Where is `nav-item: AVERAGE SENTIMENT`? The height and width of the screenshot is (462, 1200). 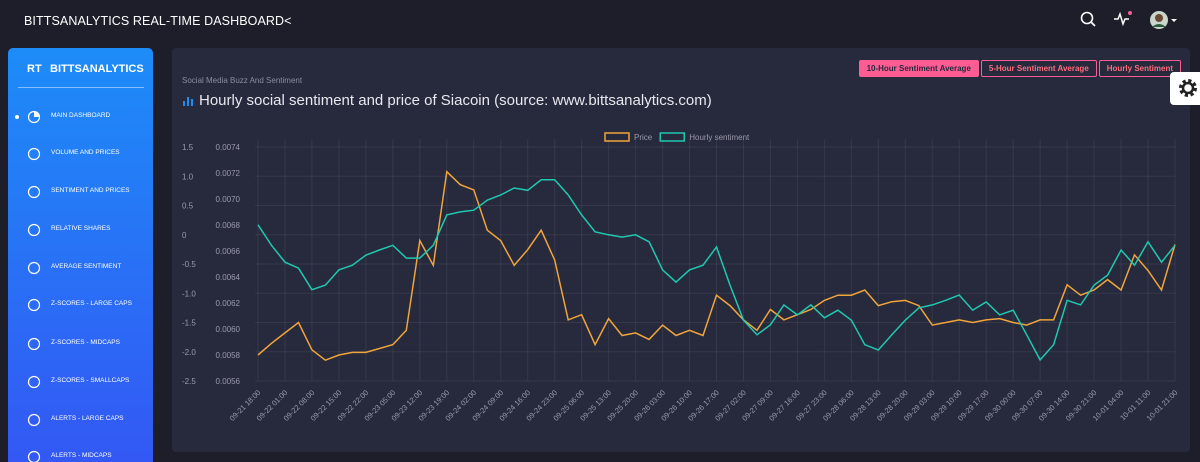
nav-item: AVERAGE SENTIMENT is located at coordinates (80, 268).